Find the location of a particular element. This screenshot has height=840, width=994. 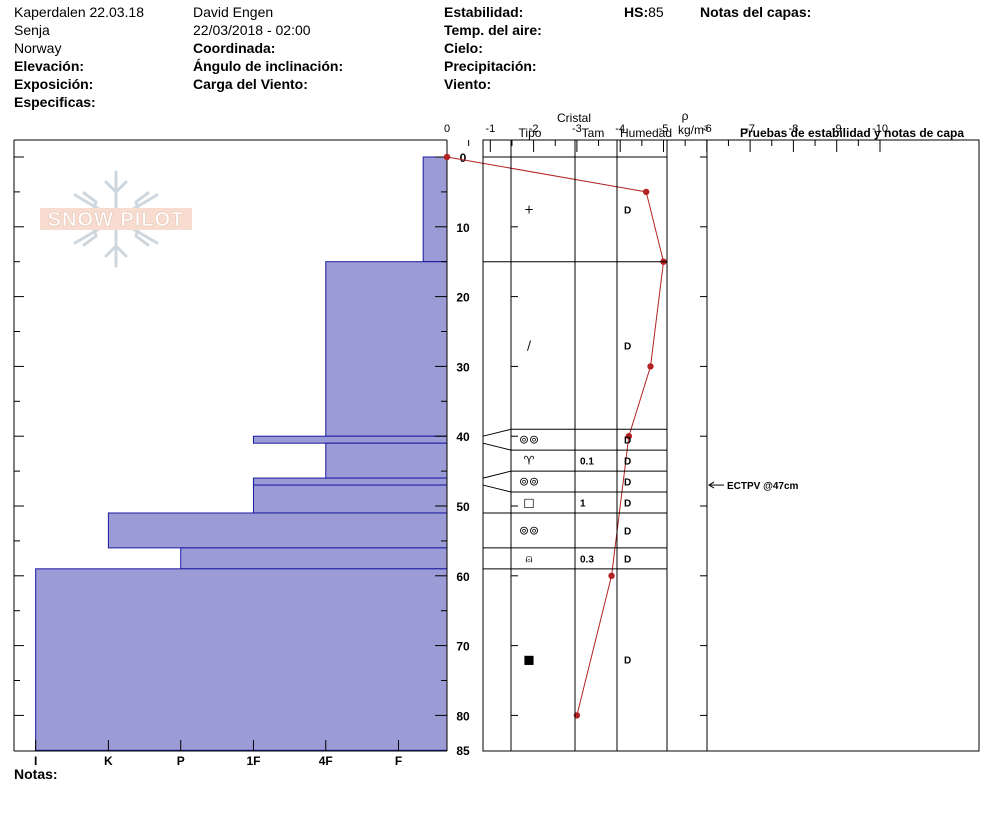

region: Senja is located at coordinates (32, 30).